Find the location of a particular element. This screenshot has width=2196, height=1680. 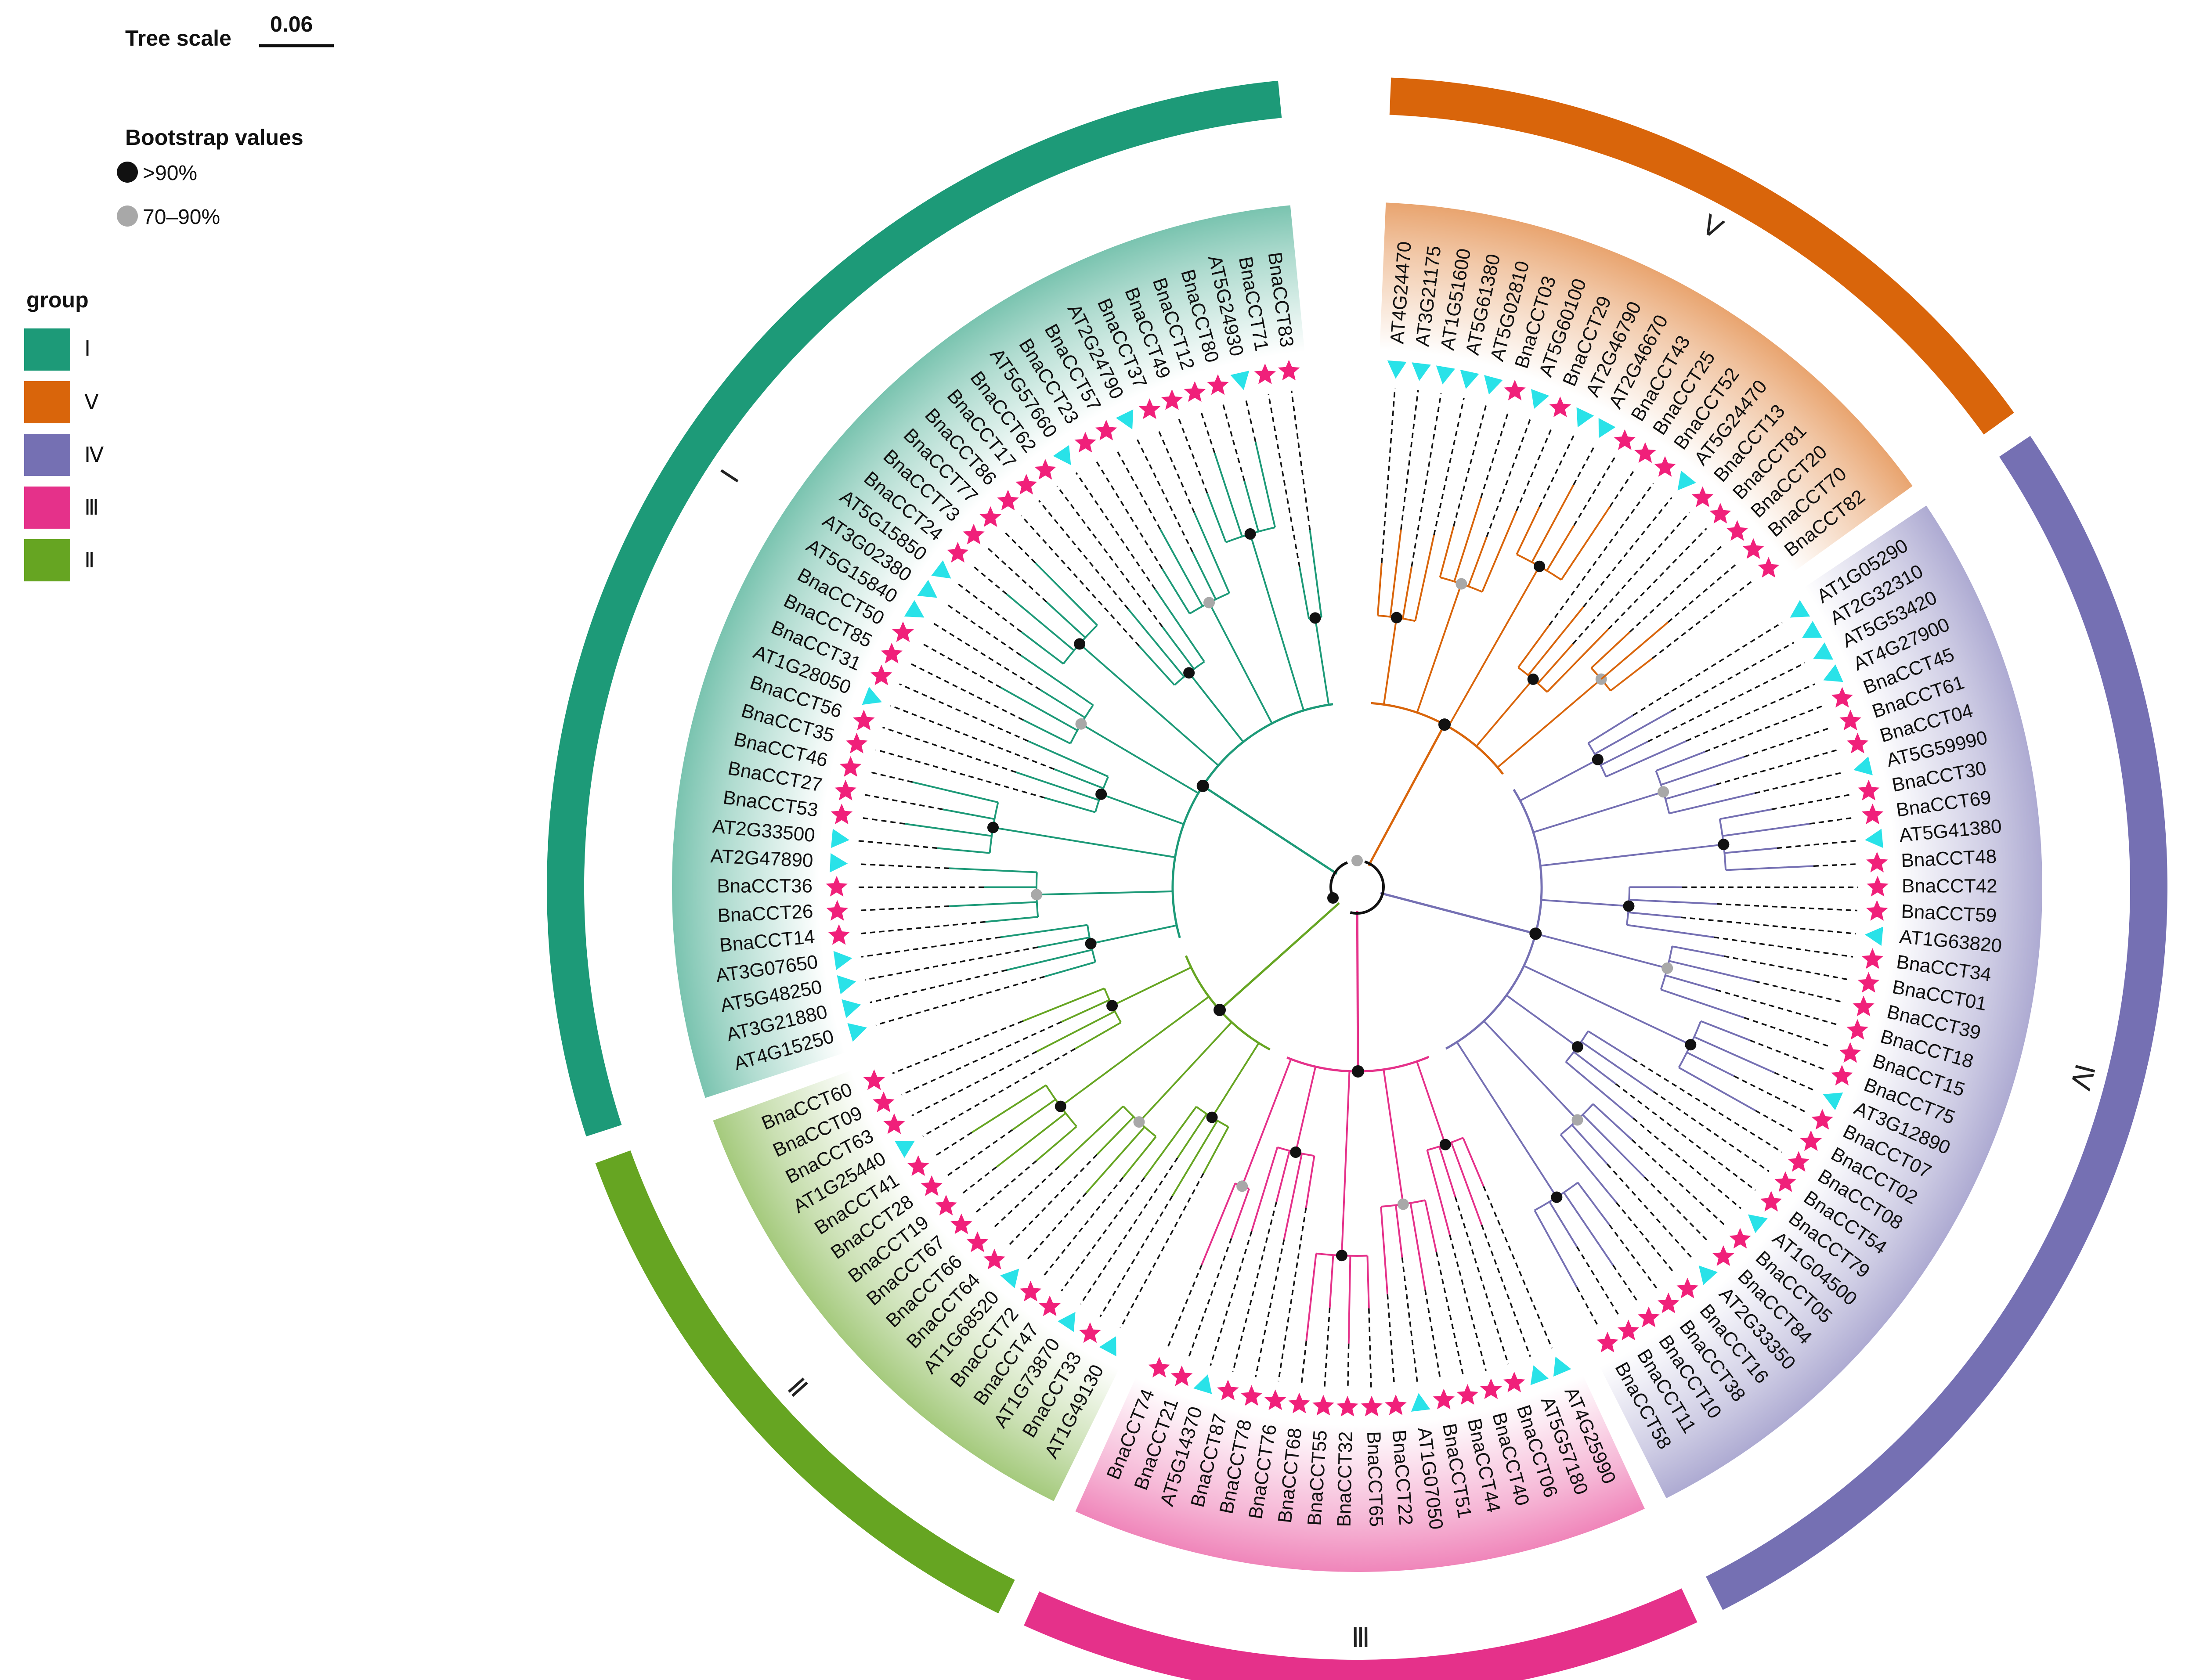

group-band-II is located at coordinates (916, 1285).